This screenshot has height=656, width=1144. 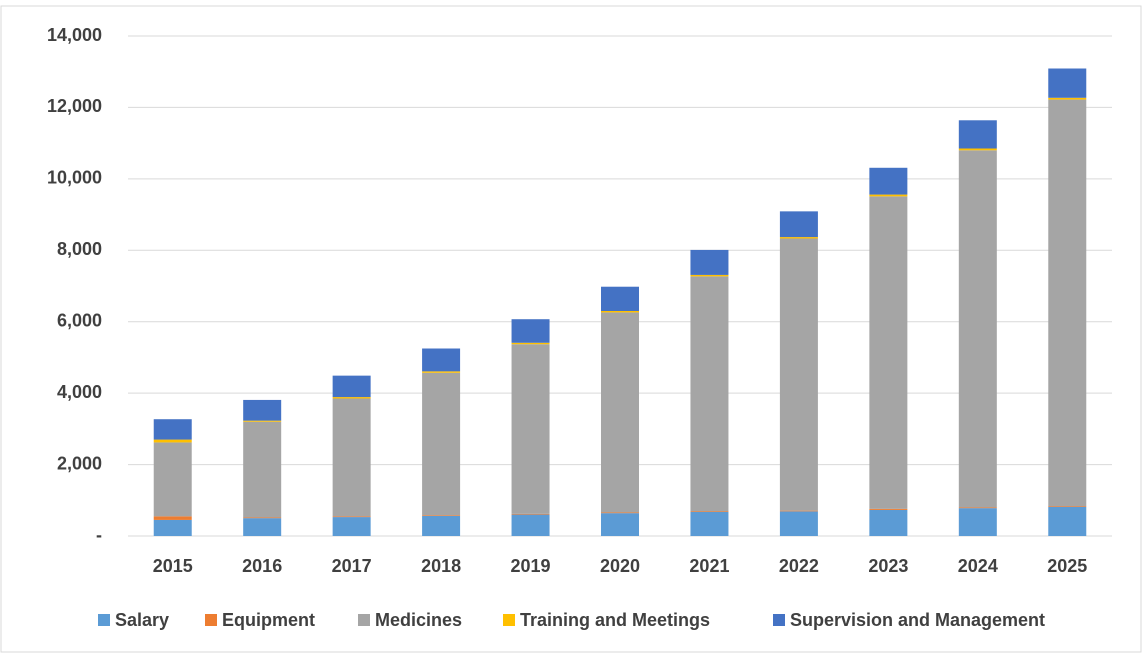 I want to click on x-tick-label: 2018, so click(x=441, y=566).